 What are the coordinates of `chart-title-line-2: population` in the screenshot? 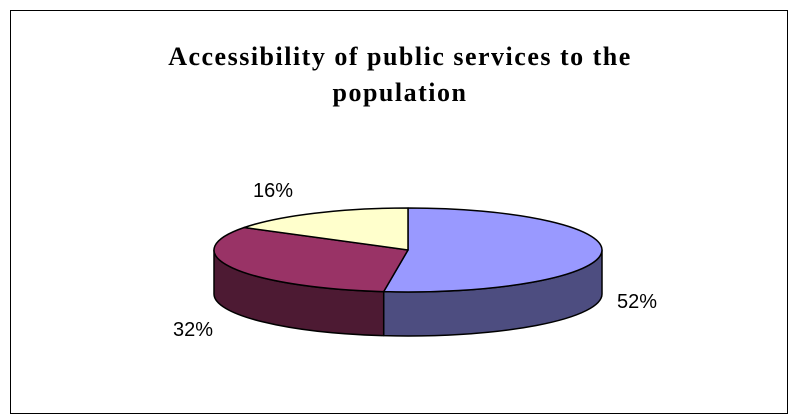 It's located at (400, 92).